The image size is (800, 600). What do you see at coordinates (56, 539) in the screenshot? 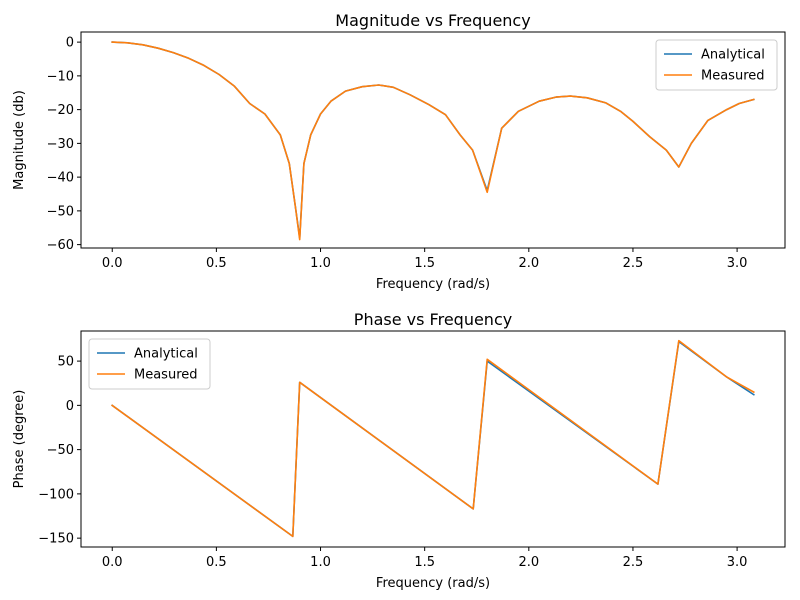
I see `y-tick-label: −150` at bounding box center [56, 539].